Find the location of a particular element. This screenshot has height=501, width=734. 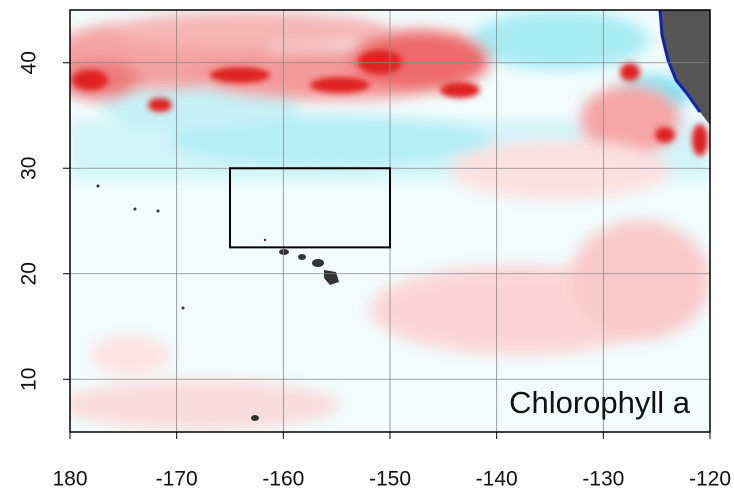

y-tick-label: 20 is located at coordinates (29, 273).